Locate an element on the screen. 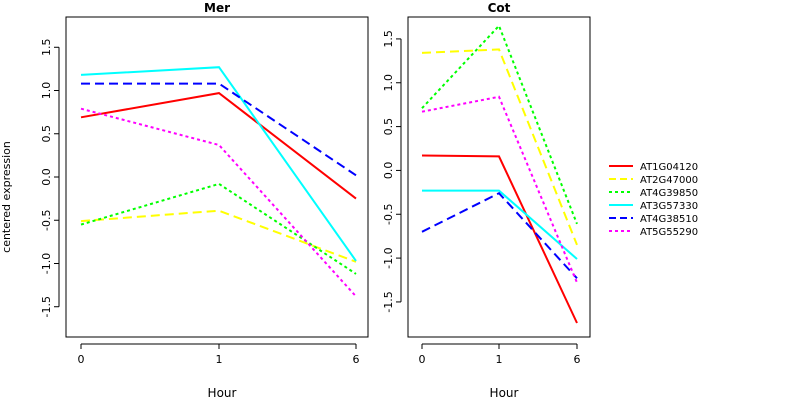 This screenshot has height=400, width=800. legend-label: AT1G04120 is located at coordinates (669, 167).